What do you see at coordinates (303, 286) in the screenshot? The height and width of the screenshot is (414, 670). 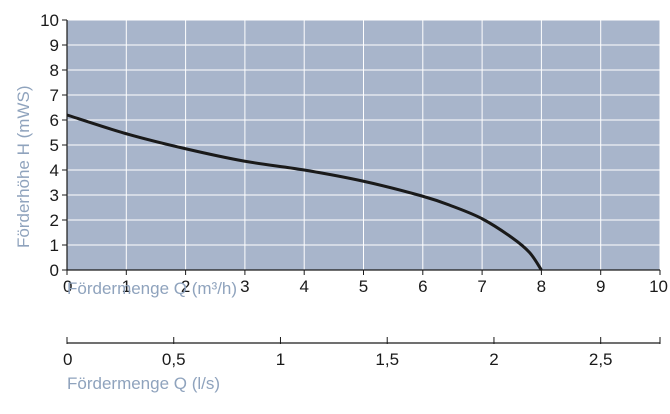 I see `x-tick-label: 4` at bounding box center [303, 286].